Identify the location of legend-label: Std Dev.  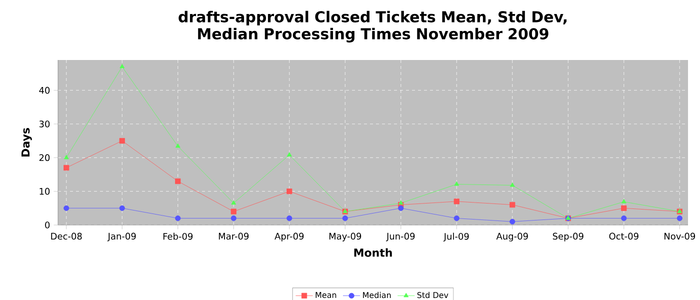
(432, 295).